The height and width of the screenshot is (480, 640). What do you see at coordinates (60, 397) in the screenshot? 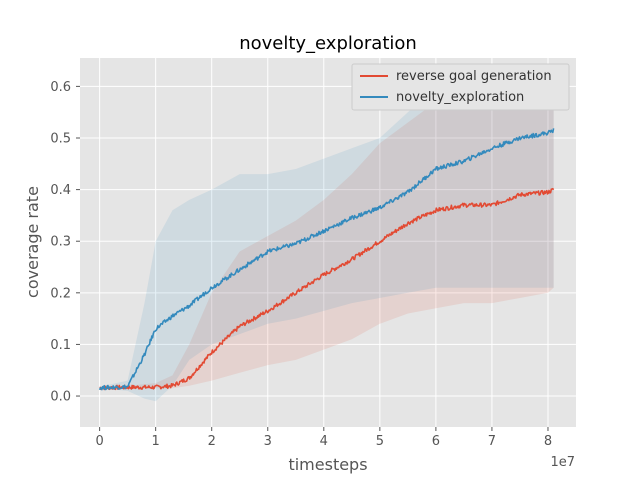
I see `y-tick-label: 0.0` at bounding box center [60, 397].